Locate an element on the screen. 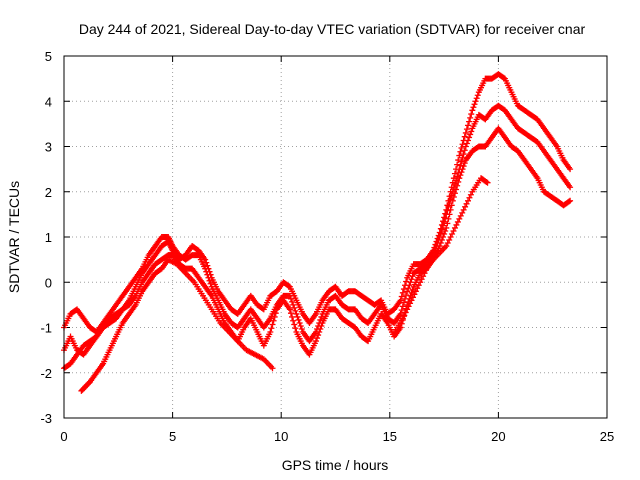  series-track-d is located at coordinates (177, 325).